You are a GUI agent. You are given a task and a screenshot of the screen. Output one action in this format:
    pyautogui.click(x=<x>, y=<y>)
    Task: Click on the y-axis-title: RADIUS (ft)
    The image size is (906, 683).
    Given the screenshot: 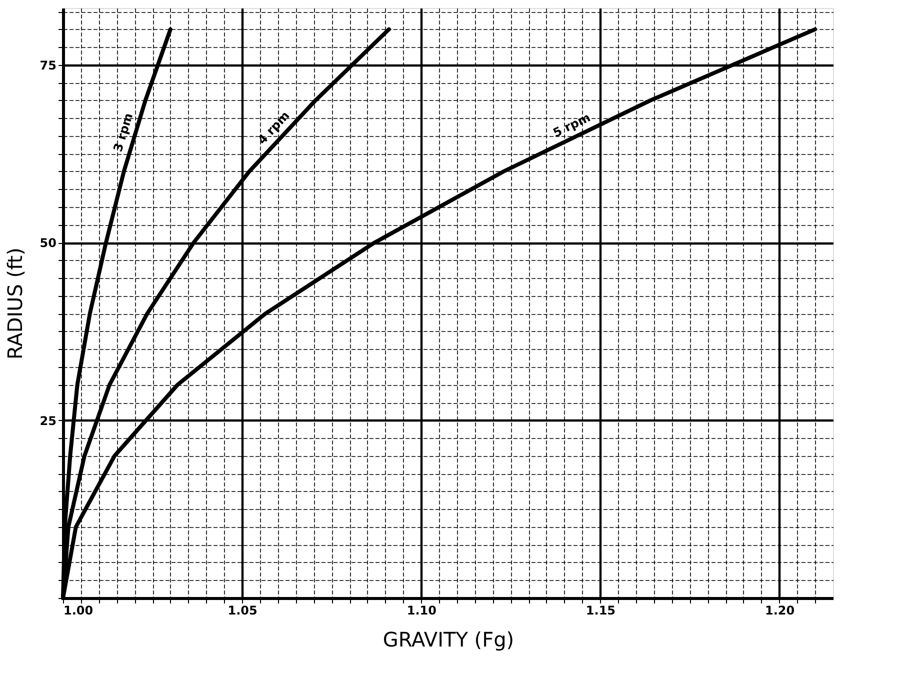 What is the action you would take?
    pyautogui.click(x=14, y=304)
    